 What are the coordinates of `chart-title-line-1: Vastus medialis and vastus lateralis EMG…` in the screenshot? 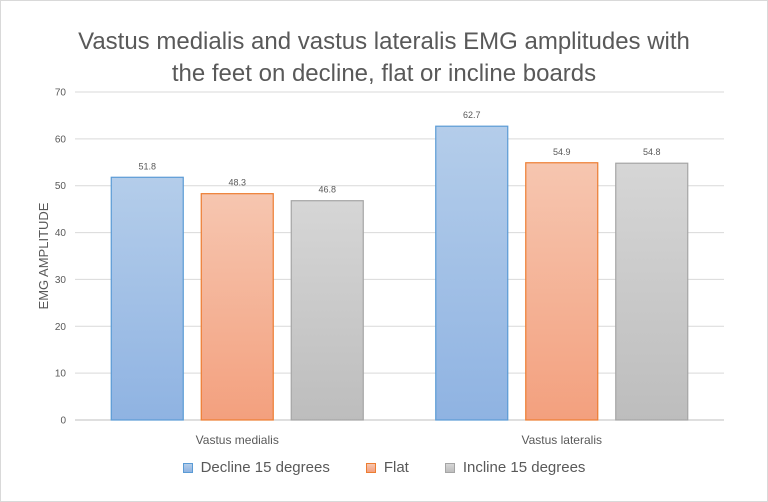 It's located at (384, 41).